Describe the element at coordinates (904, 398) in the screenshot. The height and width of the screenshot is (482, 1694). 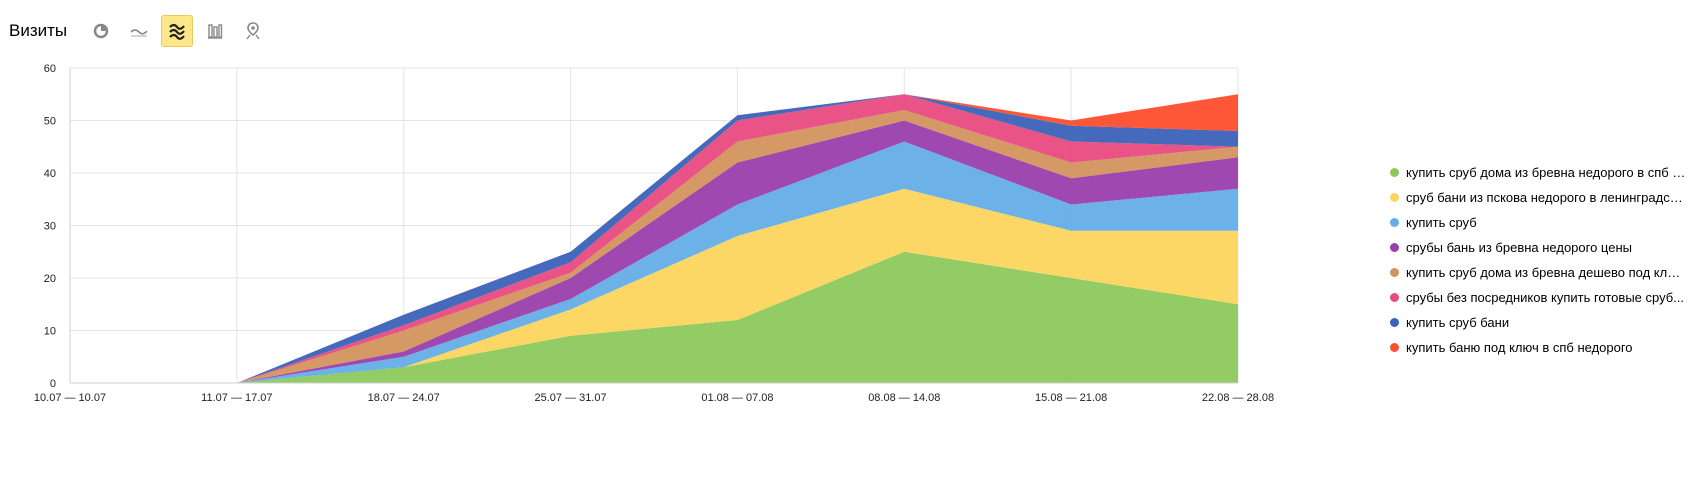
I see `x-tick-label: 08.08 — 14.08` at that location.